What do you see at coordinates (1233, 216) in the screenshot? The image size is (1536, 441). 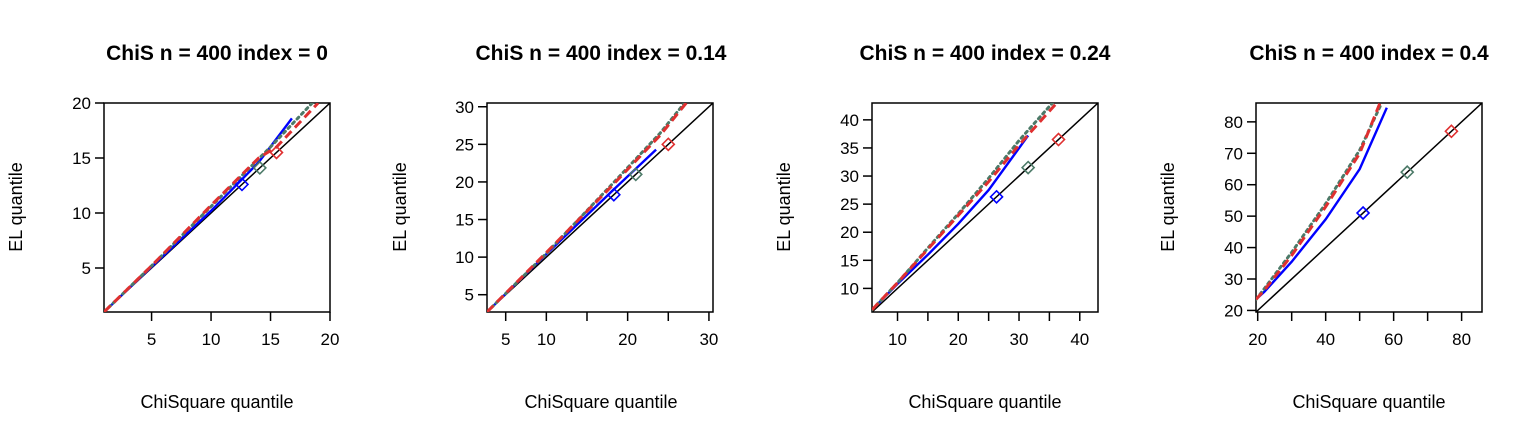 I see `y-tick-label: 50` at bounding box center [1233, 216].